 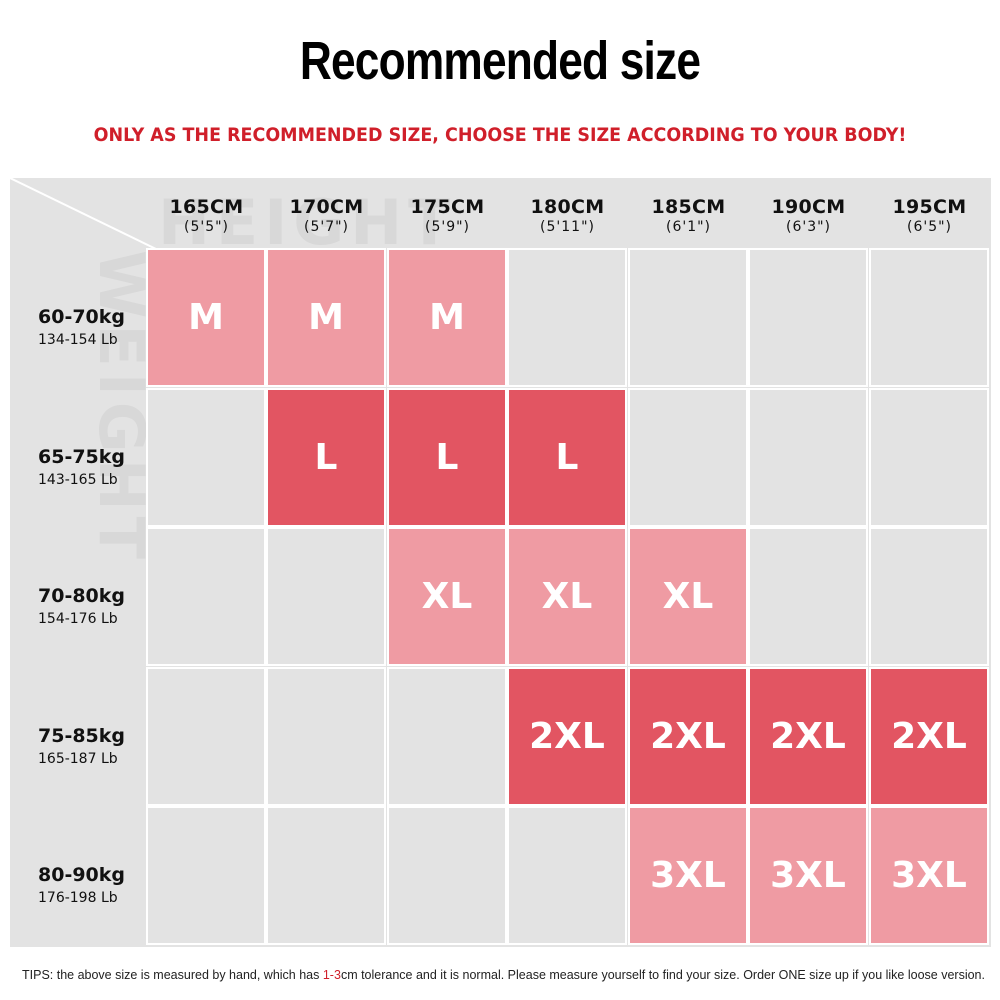 I want to click on column-header-7: 195CM (6'5"), so click(x=929, y=215).